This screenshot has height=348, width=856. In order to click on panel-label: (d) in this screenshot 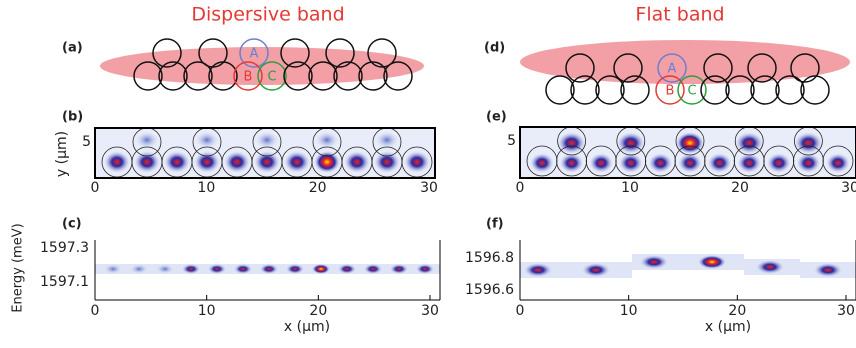, I will do `click(494, 48)`.